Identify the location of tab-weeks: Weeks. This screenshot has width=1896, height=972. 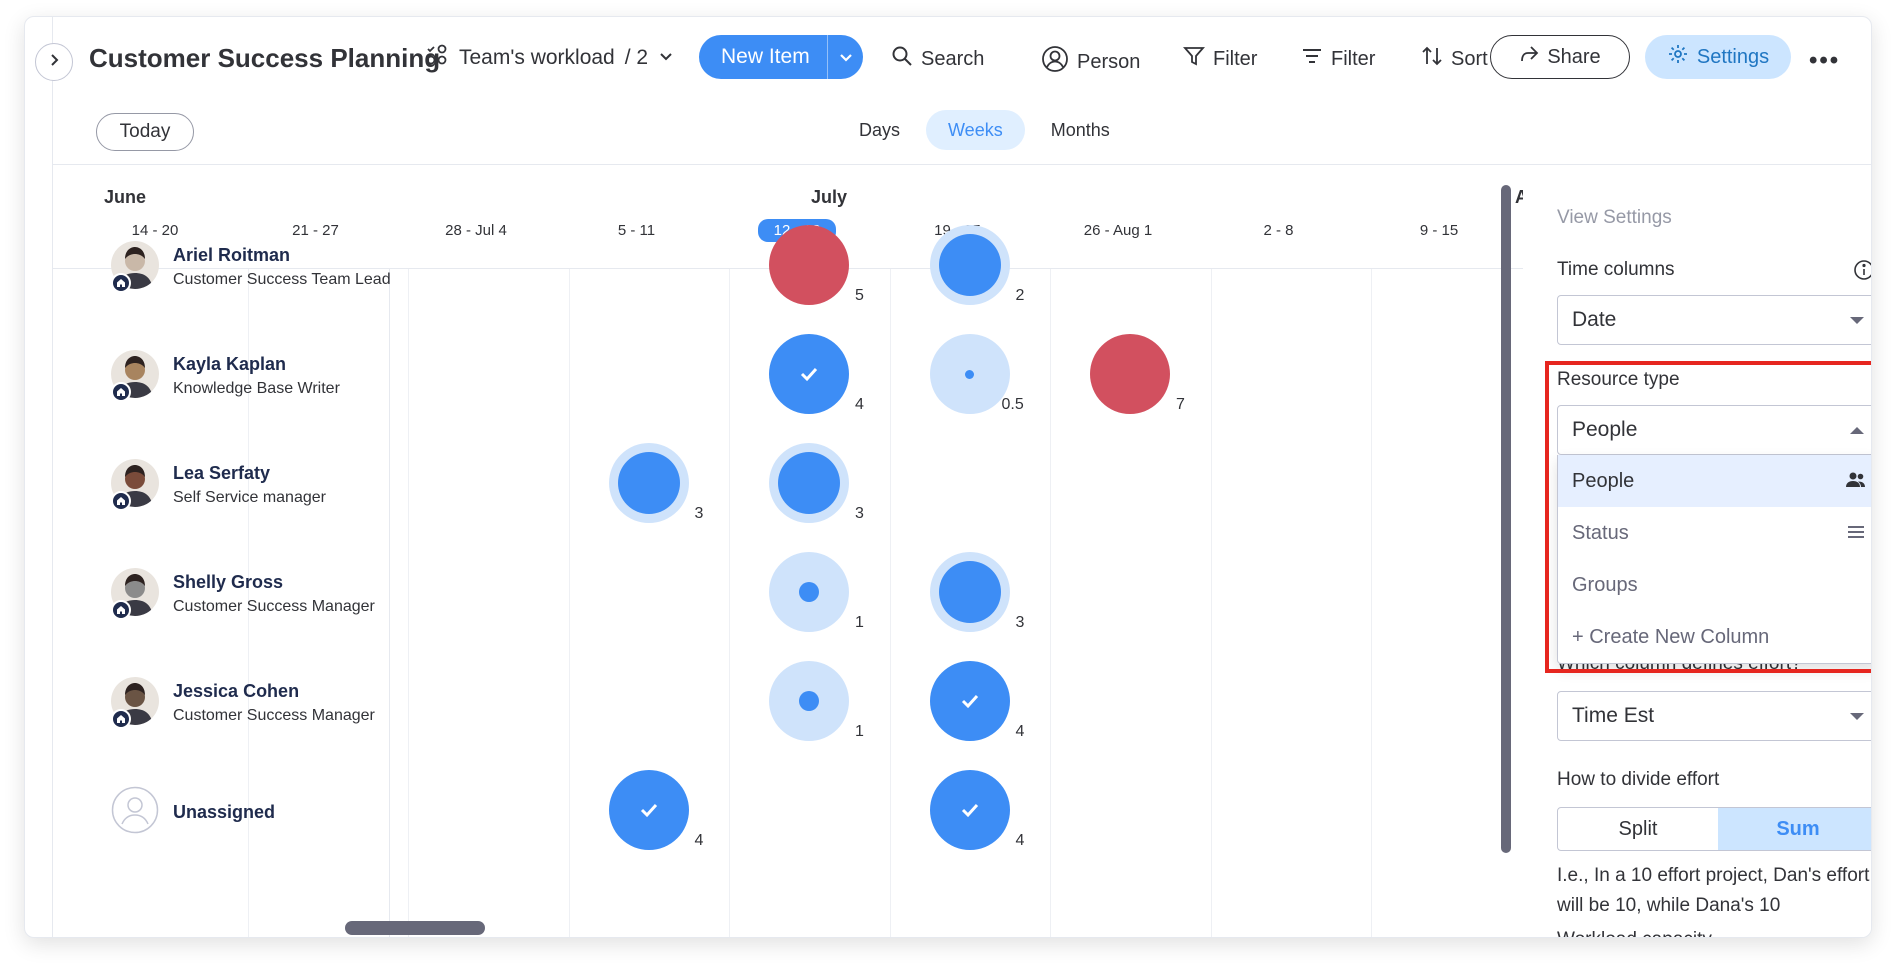
(975, 130).